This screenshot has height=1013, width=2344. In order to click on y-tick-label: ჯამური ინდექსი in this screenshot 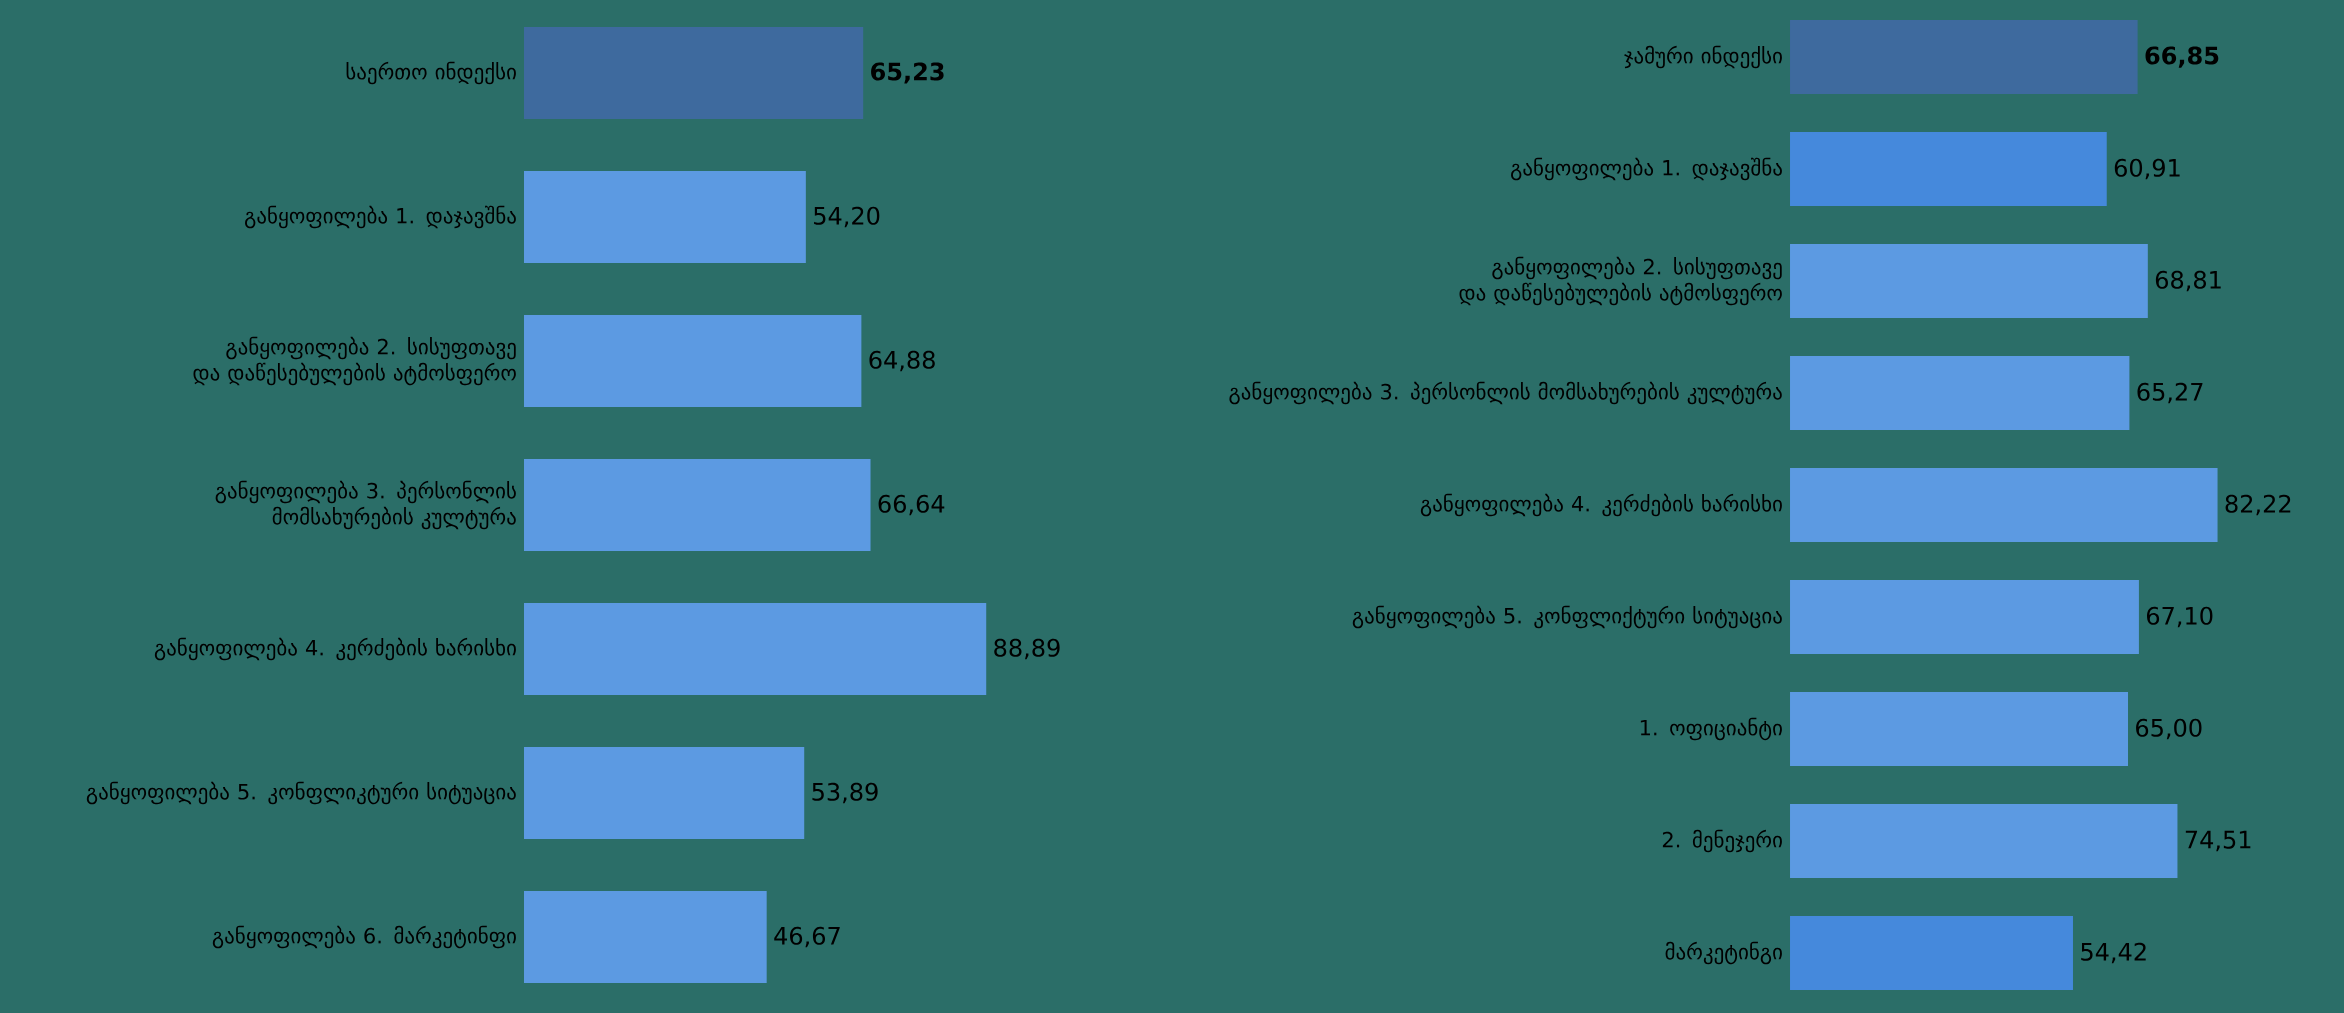, I will do `click(1703, 57)`.